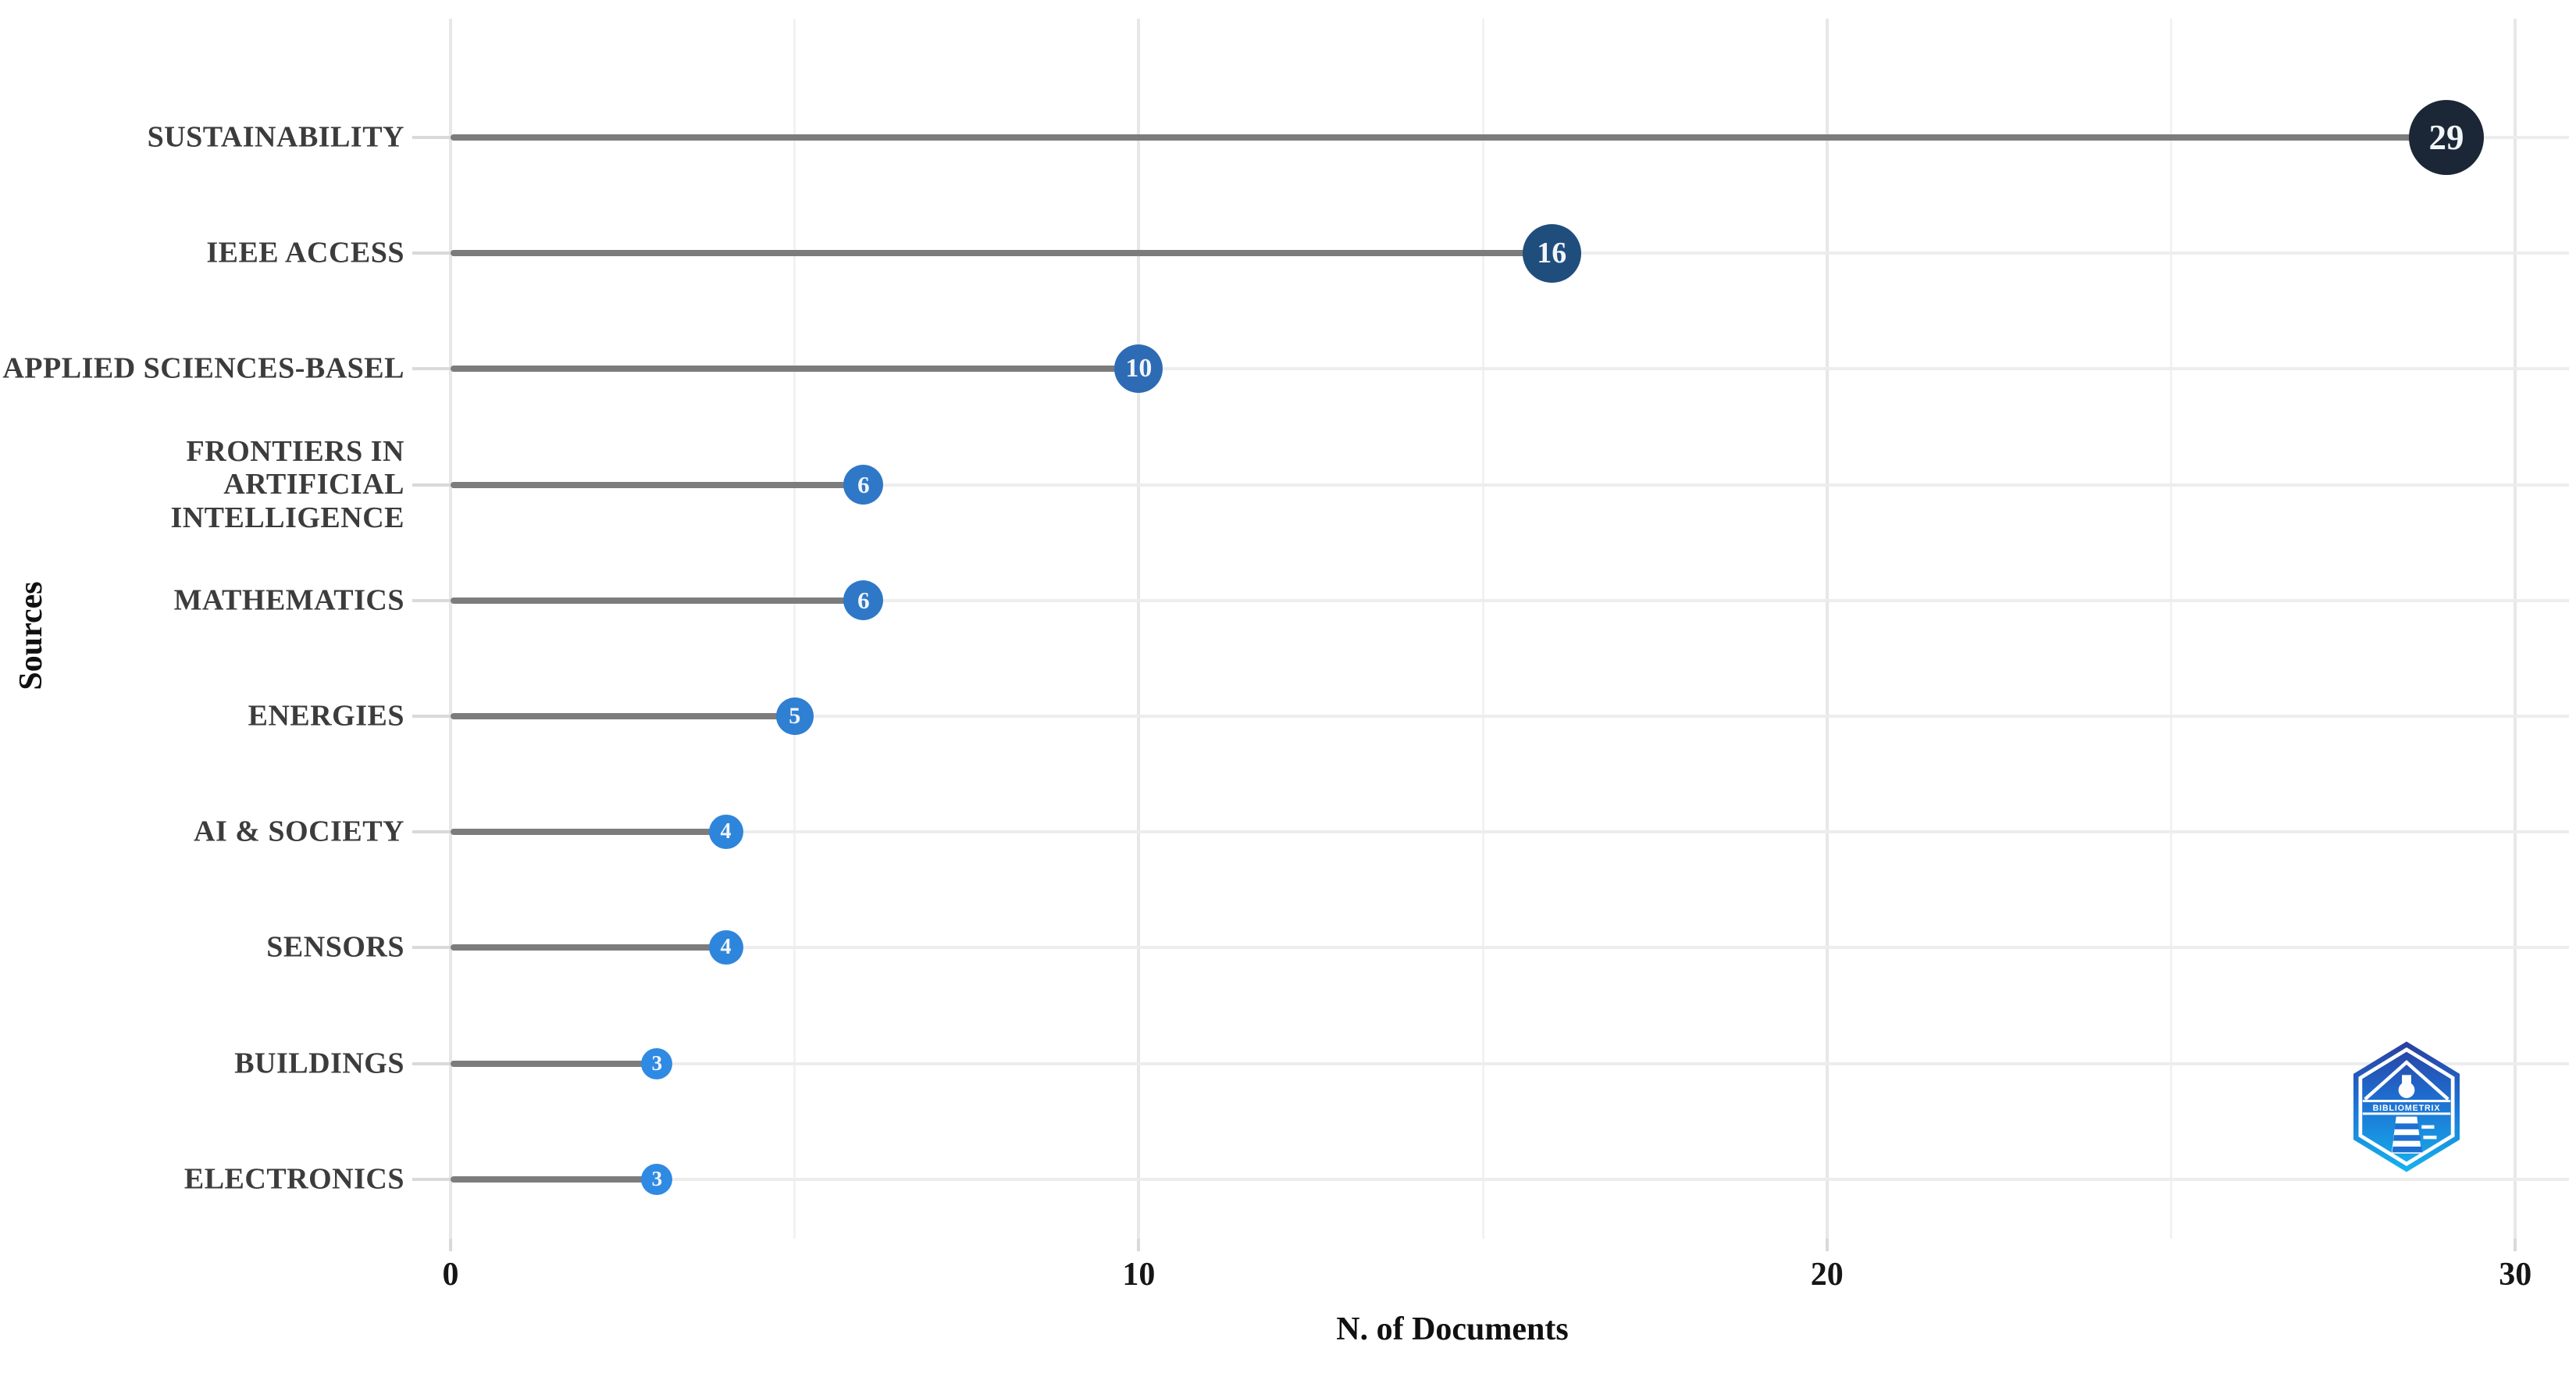  Describe the element at coordinates (293, 1179) in the screenshot. I see `category-label: ELECTRONICS` at that location.